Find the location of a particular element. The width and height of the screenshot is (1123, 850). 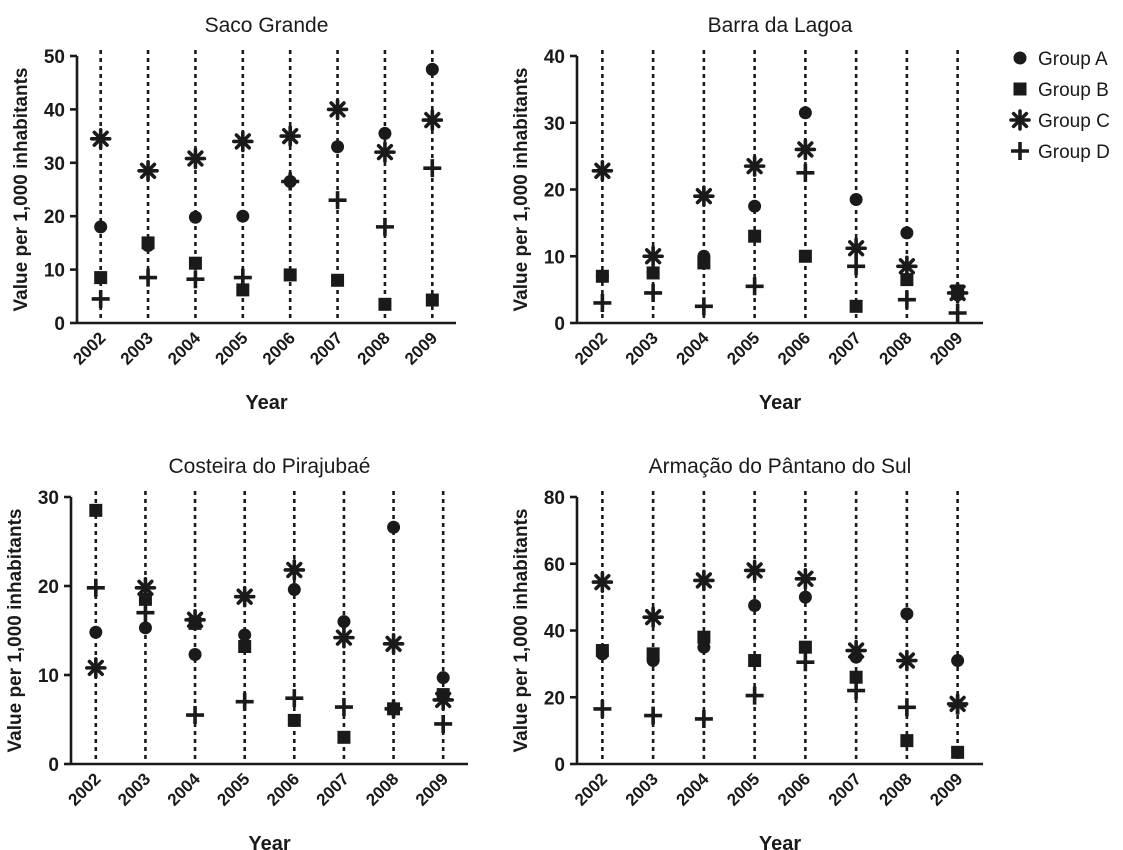

legend-label: Group C is located at coordinates (1074, 121).